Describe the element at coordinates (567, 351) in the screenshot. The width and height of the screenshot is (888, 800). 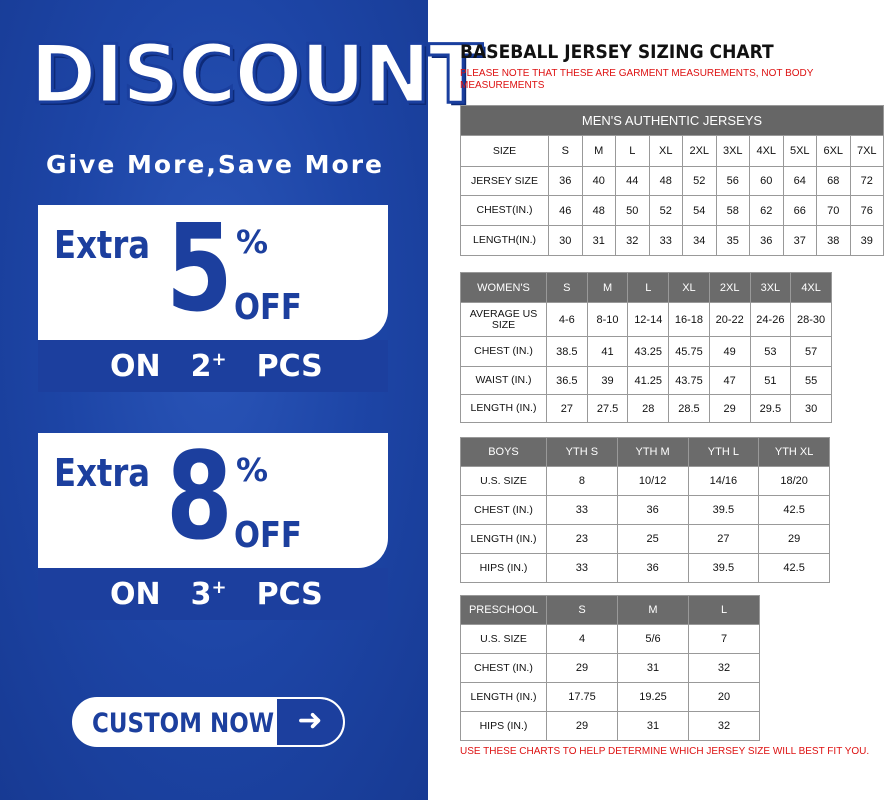
I see `cell: 38.5` at that location.